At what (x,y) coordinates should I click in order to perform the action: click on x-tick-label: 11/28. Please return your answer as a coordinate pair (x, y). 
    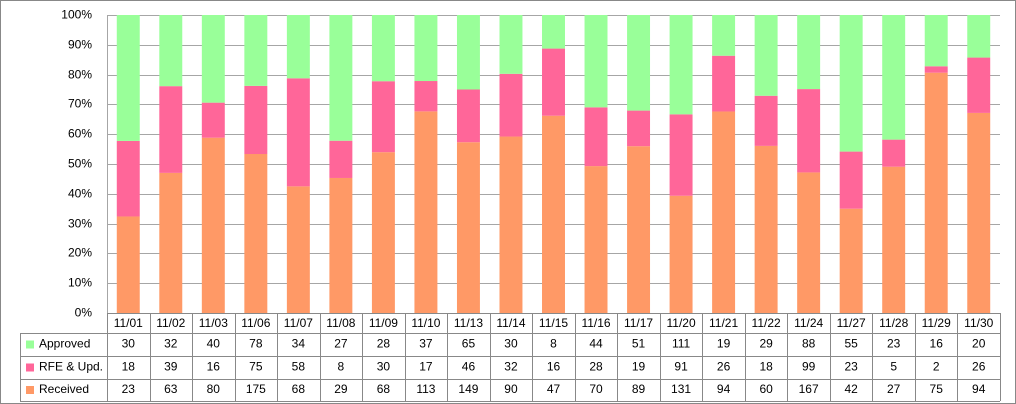
    Looking at the image, I should click on (893, 323).